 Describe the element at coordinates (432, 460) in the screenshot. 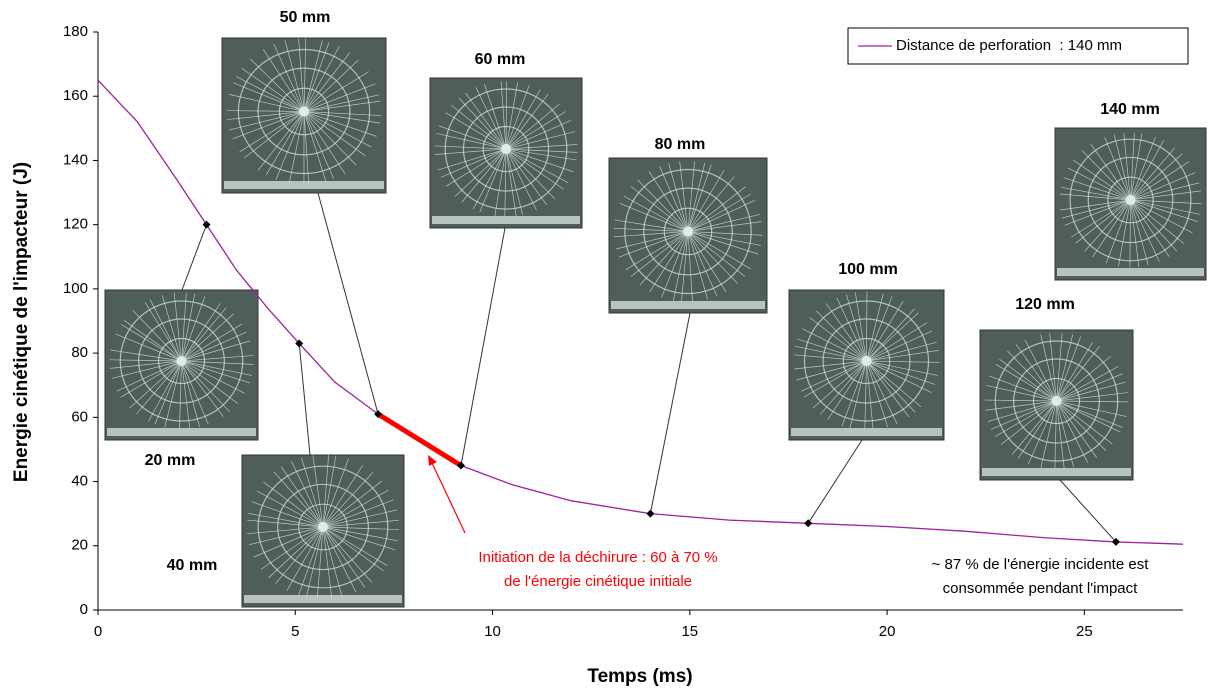

I see `annotation-arrowhead` at that location.